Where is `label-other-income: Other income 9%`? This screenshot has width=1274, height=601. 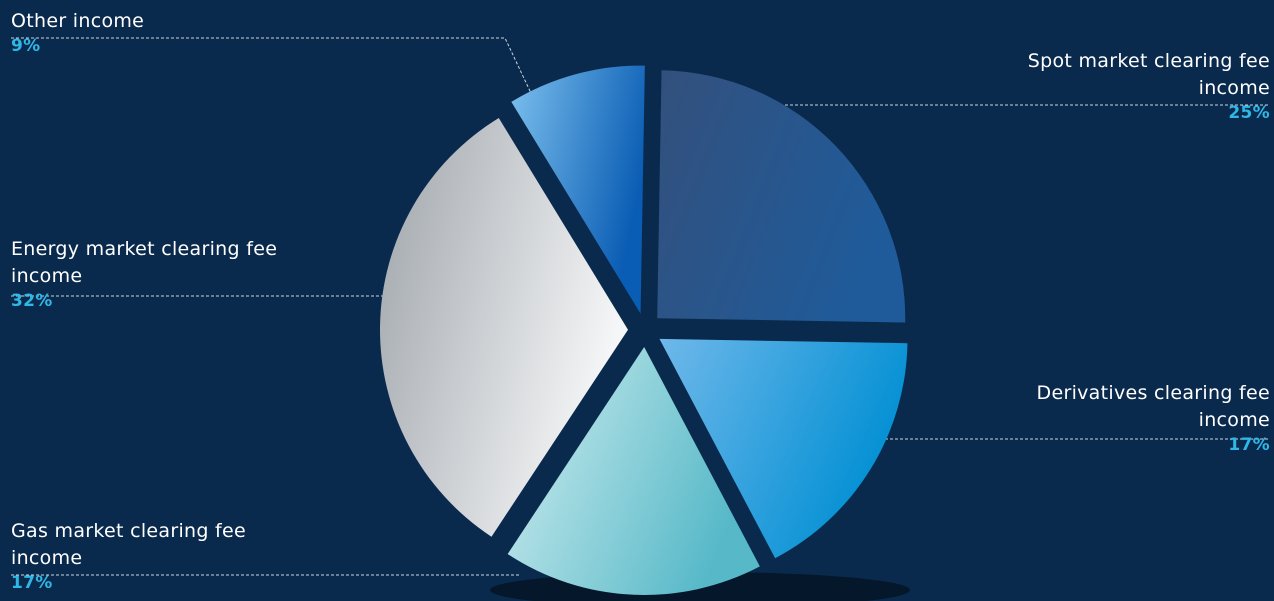 label-other-income: Other income 9% is located at coordinates (77, 32).